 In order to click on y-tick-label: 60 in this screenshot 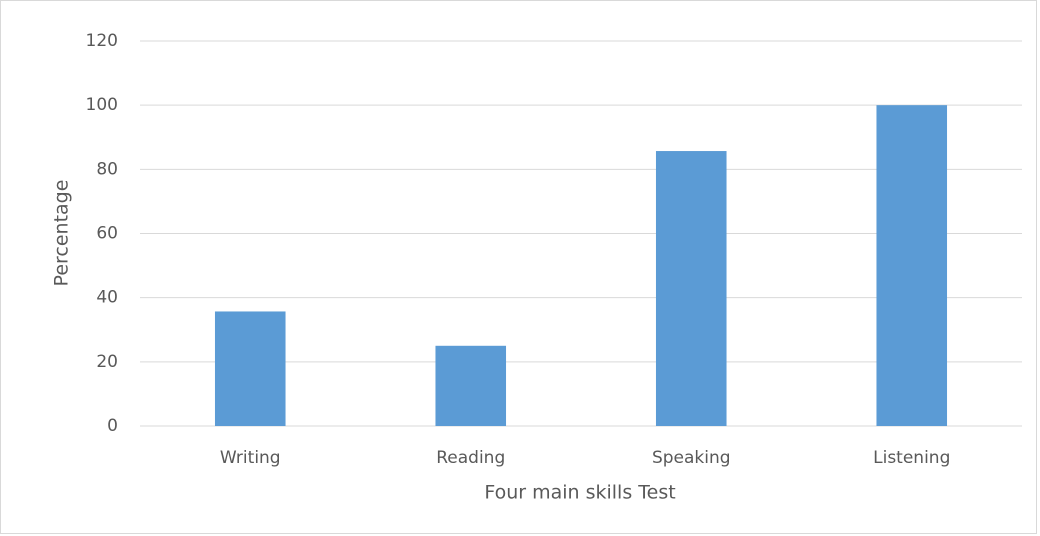, I will do `click(107, 234)`.